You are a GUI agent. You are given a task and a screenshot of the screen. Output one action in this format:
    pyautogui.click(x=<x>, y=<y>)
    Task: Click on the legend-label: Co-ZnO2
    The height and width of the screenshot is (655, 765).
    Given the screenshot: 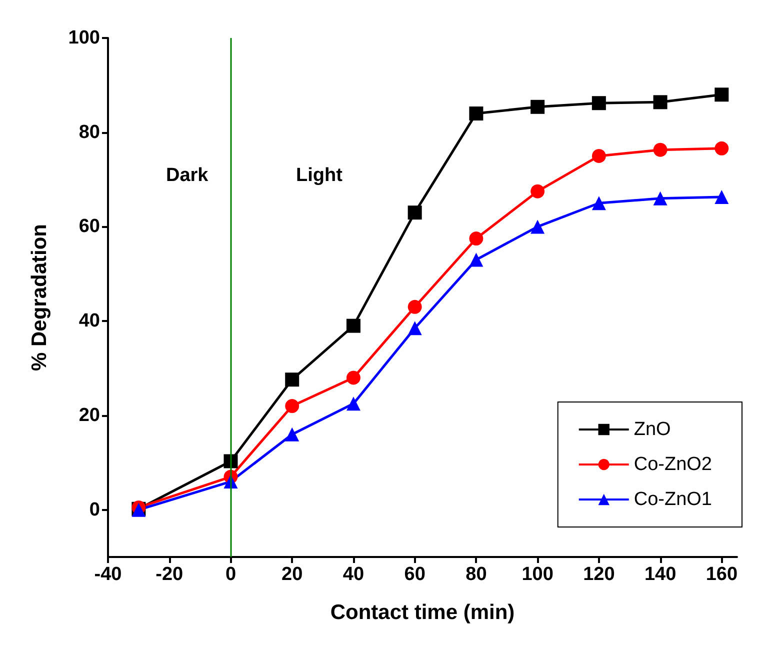 What is the action you would take?
    pyautogui.click(x=673, y=464)
    